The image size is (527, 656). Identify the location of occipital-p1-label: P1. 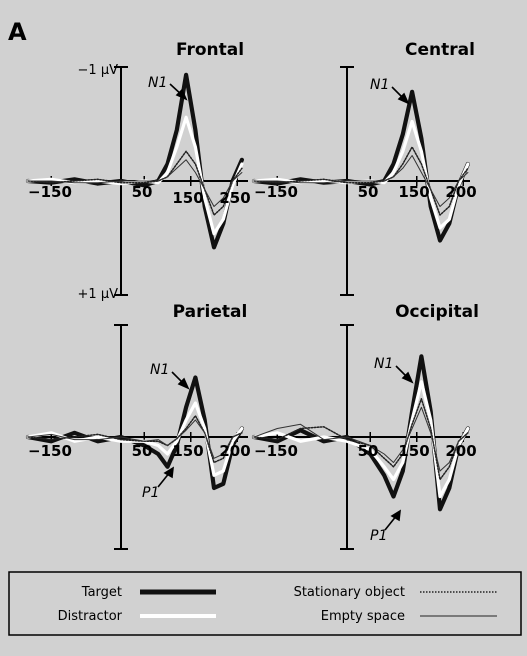
(378, 536).